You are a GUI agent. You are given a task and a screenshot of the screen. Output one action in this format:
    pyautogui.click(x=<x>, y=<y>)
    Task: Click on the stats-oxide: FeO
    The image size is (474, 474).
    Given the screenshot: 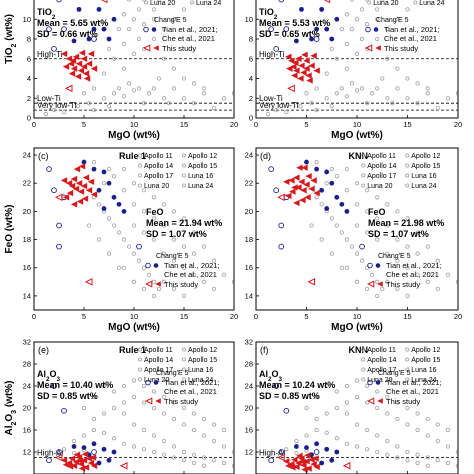 What is the action you would take?
    pyautogui.click(x=377, y=212)
    